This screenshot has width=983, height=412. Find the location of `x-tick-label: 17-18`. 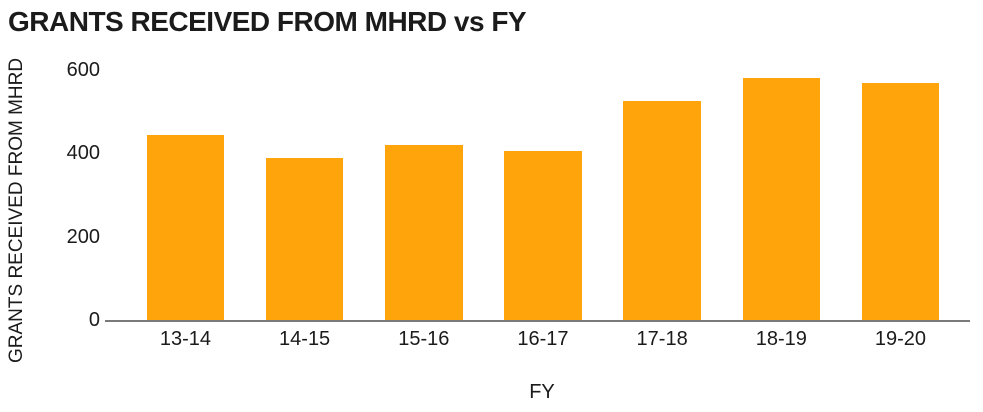

x-tick-label: 17-18 is located at coordinates (662, 339).